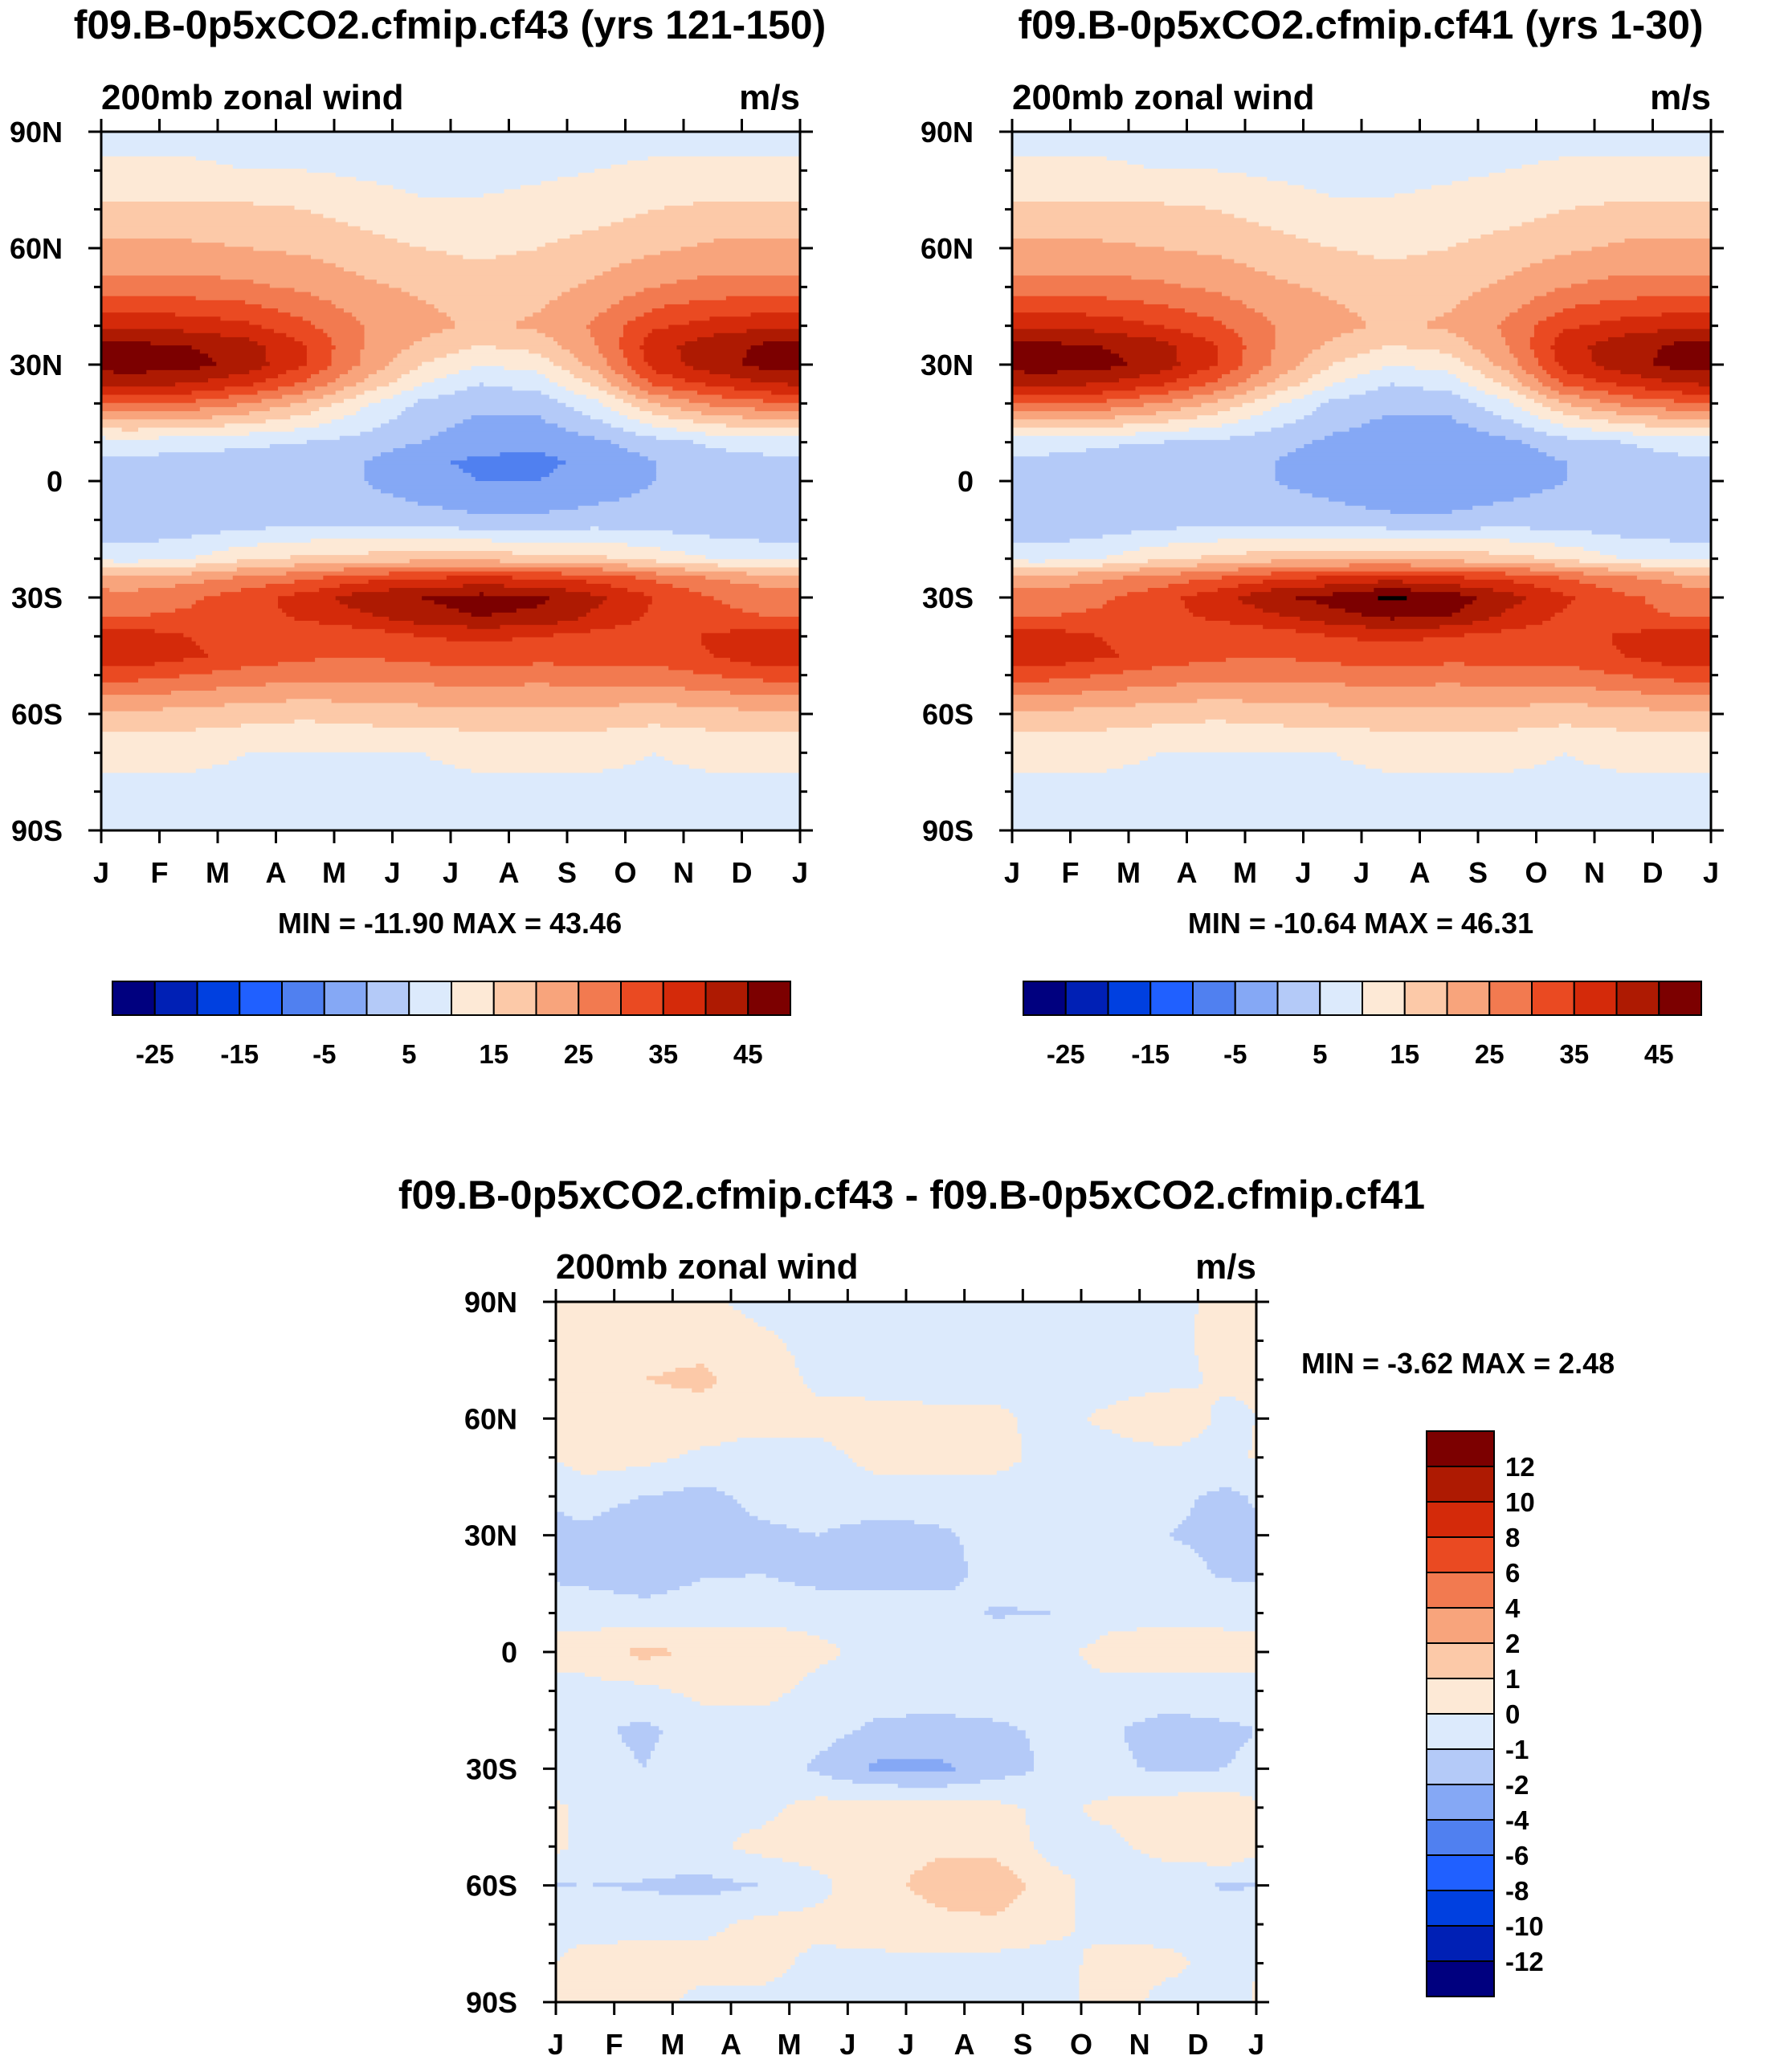 The width and height of the screenshot is (1772, 2072). What do you see at coordinates (1513, 1608) in the screenshot?
I see `colorbar-label: 4` at bounding box center [1513, 1608].